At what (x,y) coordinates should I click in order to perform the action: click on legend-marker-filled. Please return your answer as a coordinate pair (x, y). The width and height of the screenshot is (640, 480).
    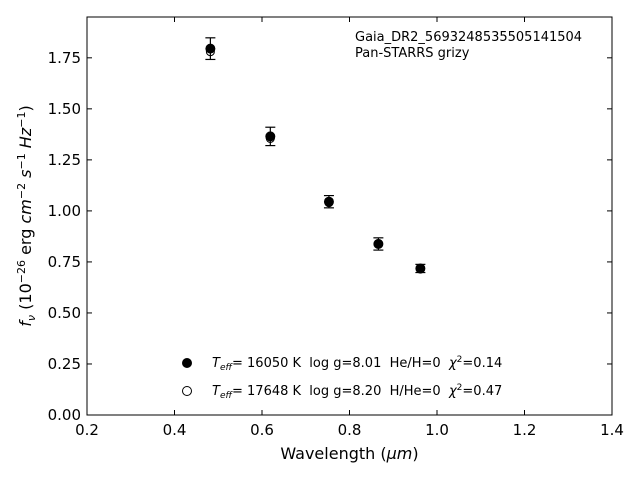
    Looking at the image, I should click on (187, 363).